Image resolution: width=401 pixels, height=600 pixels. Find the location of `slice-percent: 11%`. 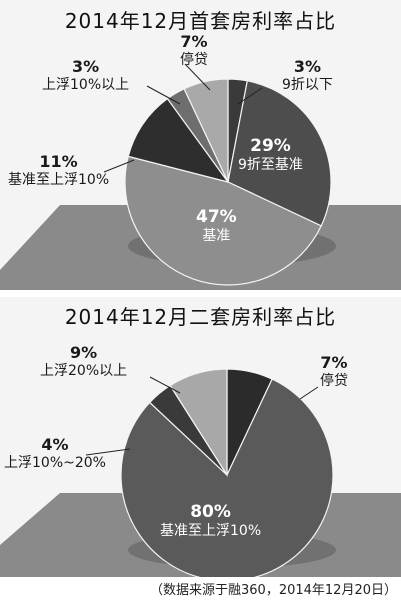

slice-percent: 11% is located at coordinates (58, 161).